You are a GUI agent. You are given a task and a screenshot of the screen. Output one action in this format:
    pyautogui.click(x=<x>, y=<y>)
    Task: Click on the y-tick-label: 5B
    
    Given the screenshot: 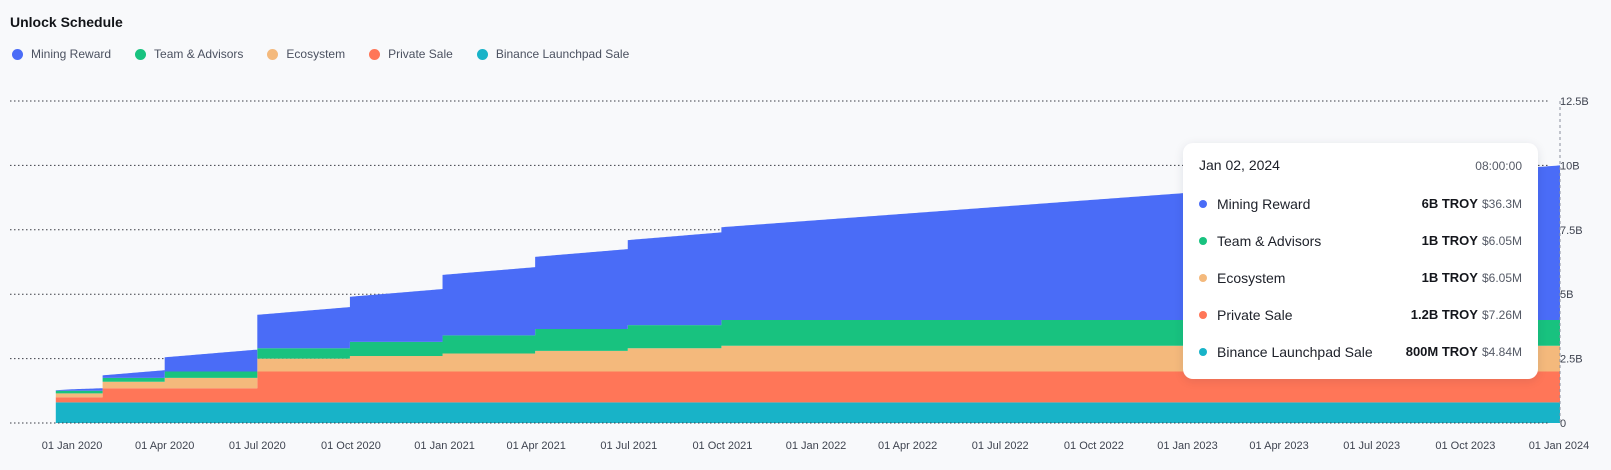 What is the action you would take?
    pyautogui.click(x=1566, y=295)
    